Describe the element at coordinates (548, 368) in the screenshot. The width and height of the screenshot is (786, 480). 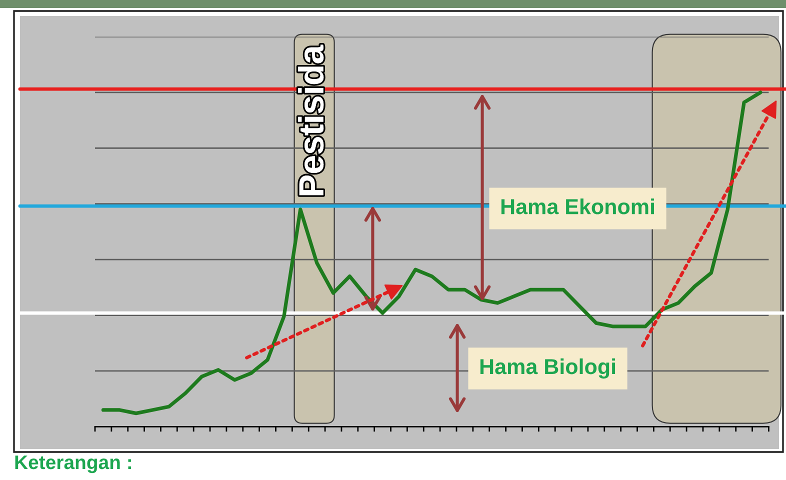
I see `annotation: Hama Biologi` at that location.